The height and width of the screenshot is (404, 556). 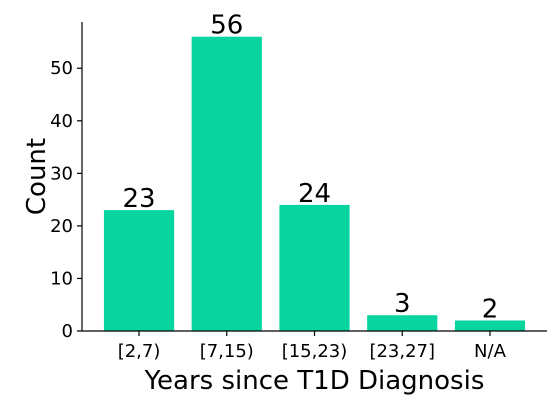 What do you see at coordinates (67, 331) in the screenshot?
I see `y-tick-label: 0` at bounding box center [67, 331].